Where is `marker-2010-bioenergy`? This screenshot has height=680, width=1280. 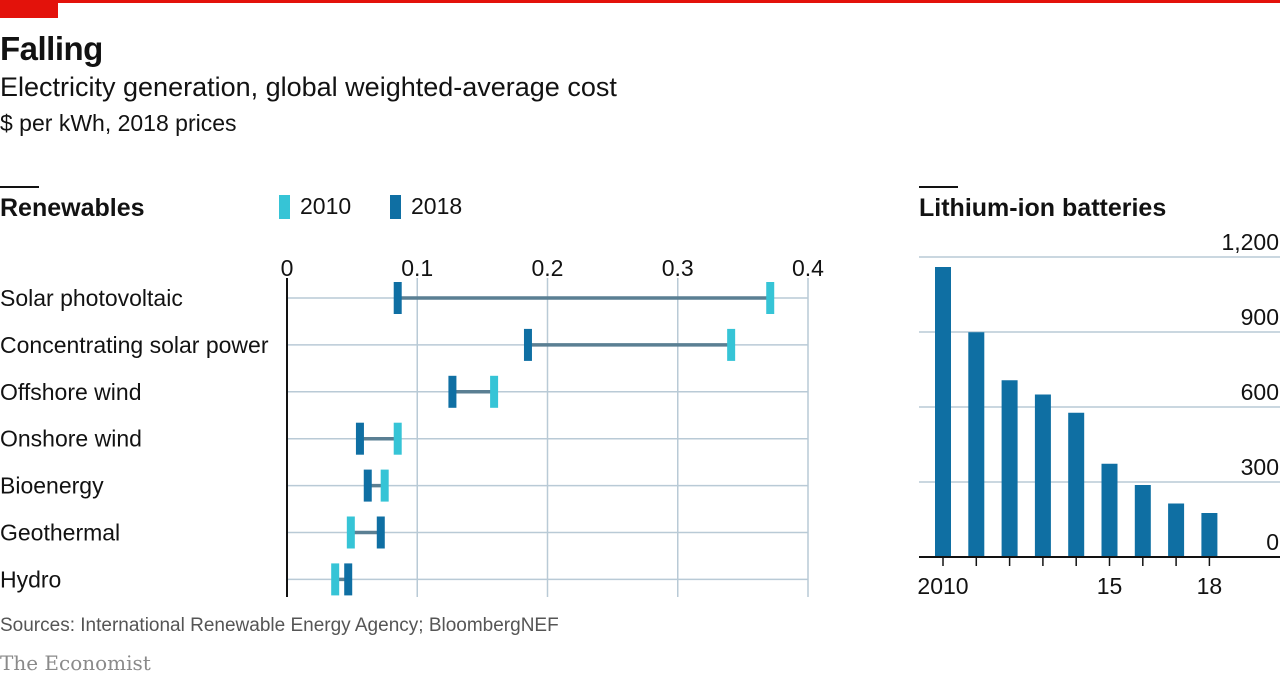
marker-2010-bioenergy is located at coordinates (384, 485).